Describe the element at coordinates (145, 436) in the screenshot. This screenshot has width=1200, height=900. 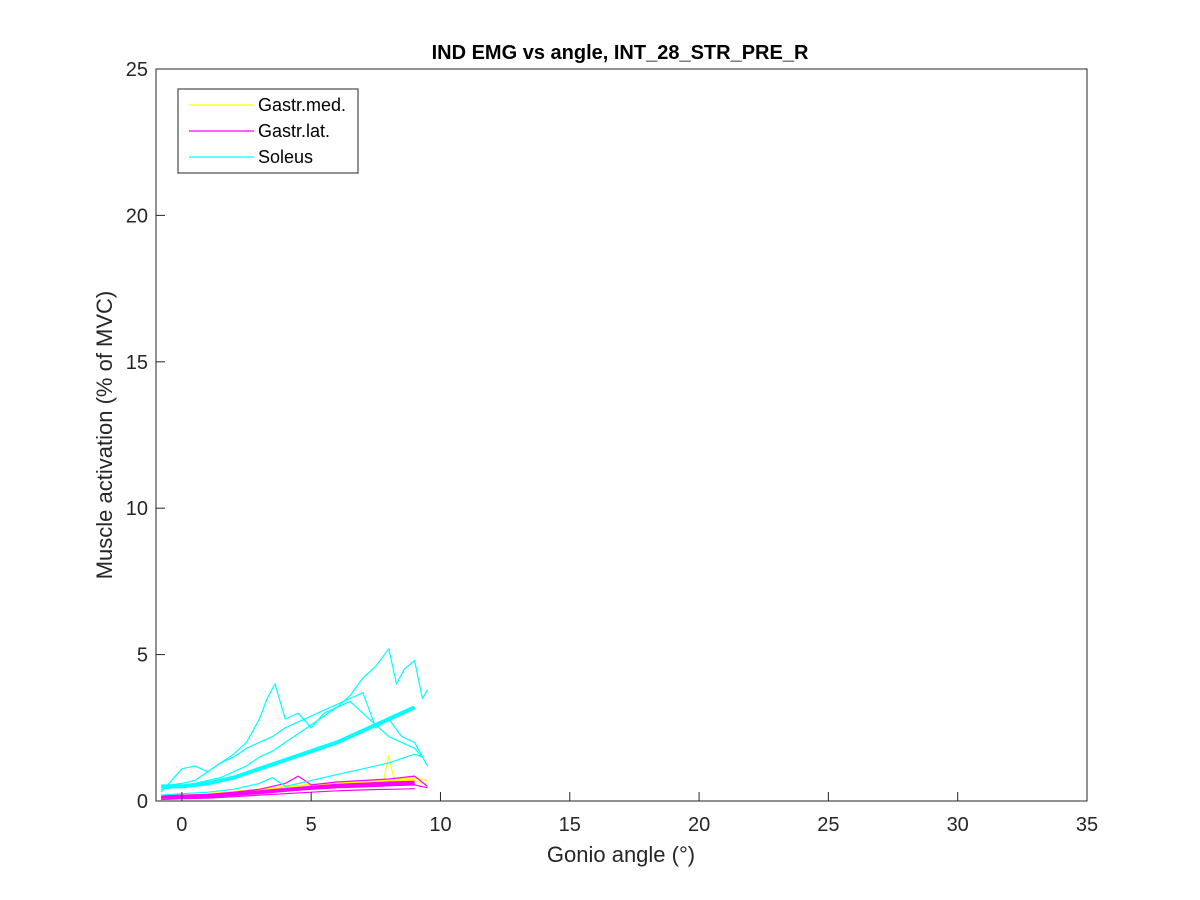
I see `y-axis: 0 5 10 15 20 25` at that location.